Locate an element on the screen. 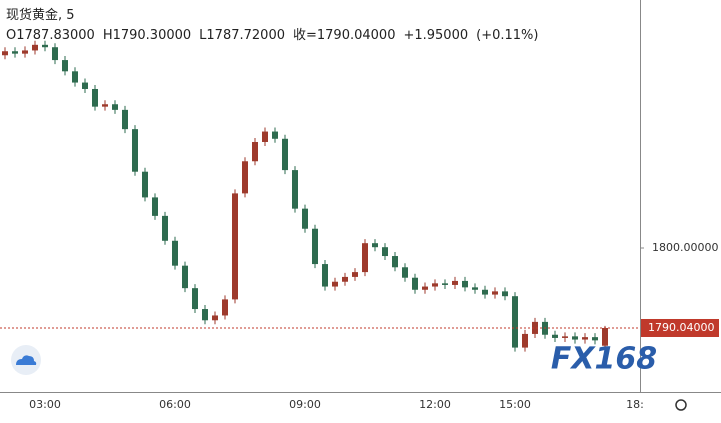  x-tick-label: 18: is located at coordinates (635, 404).